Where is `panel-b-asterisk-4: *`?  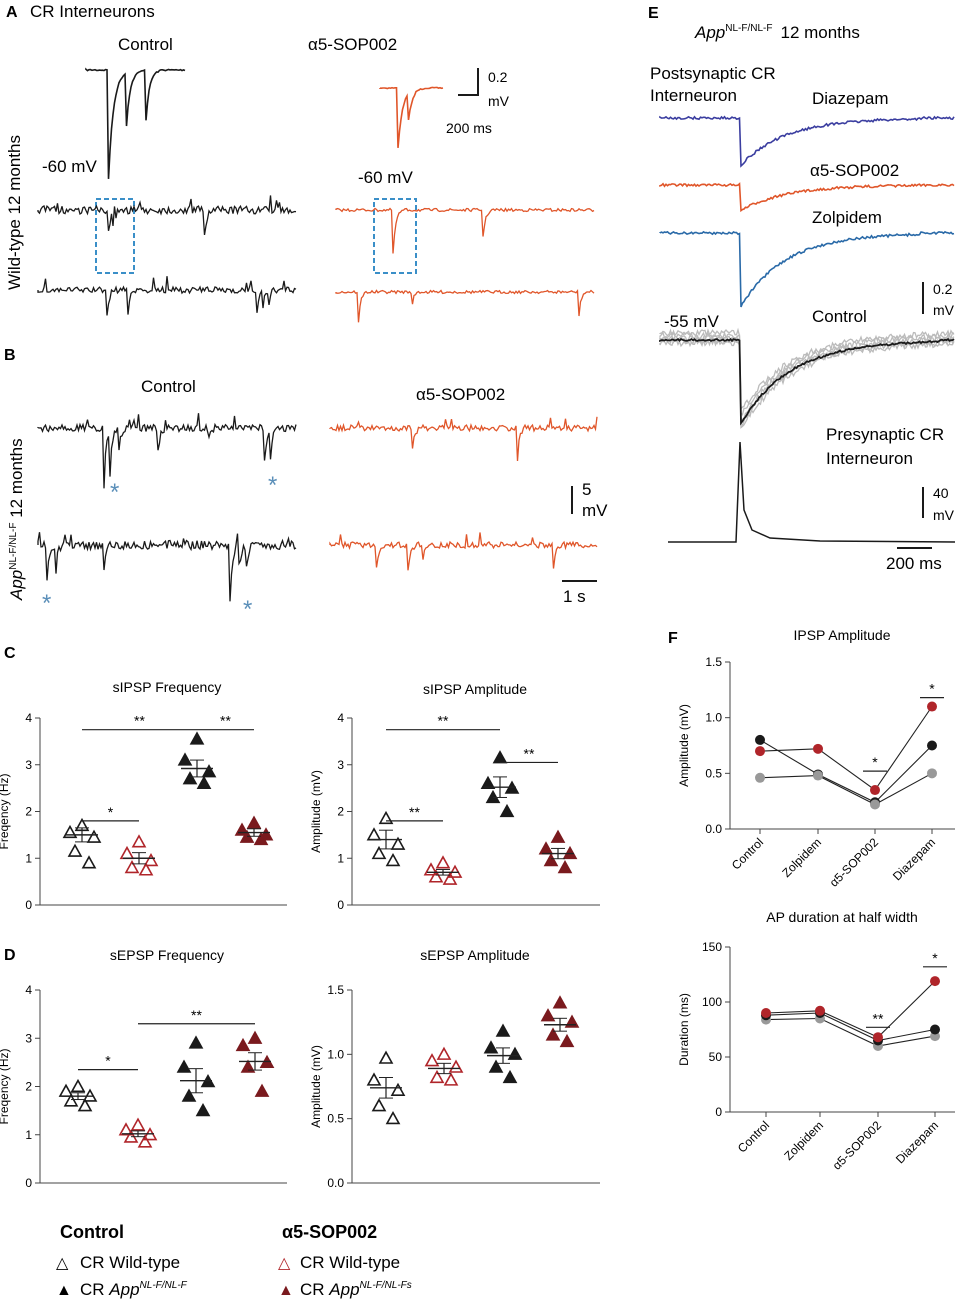
panel-b-asterisk-4: * is located at coordinates (247, 609).